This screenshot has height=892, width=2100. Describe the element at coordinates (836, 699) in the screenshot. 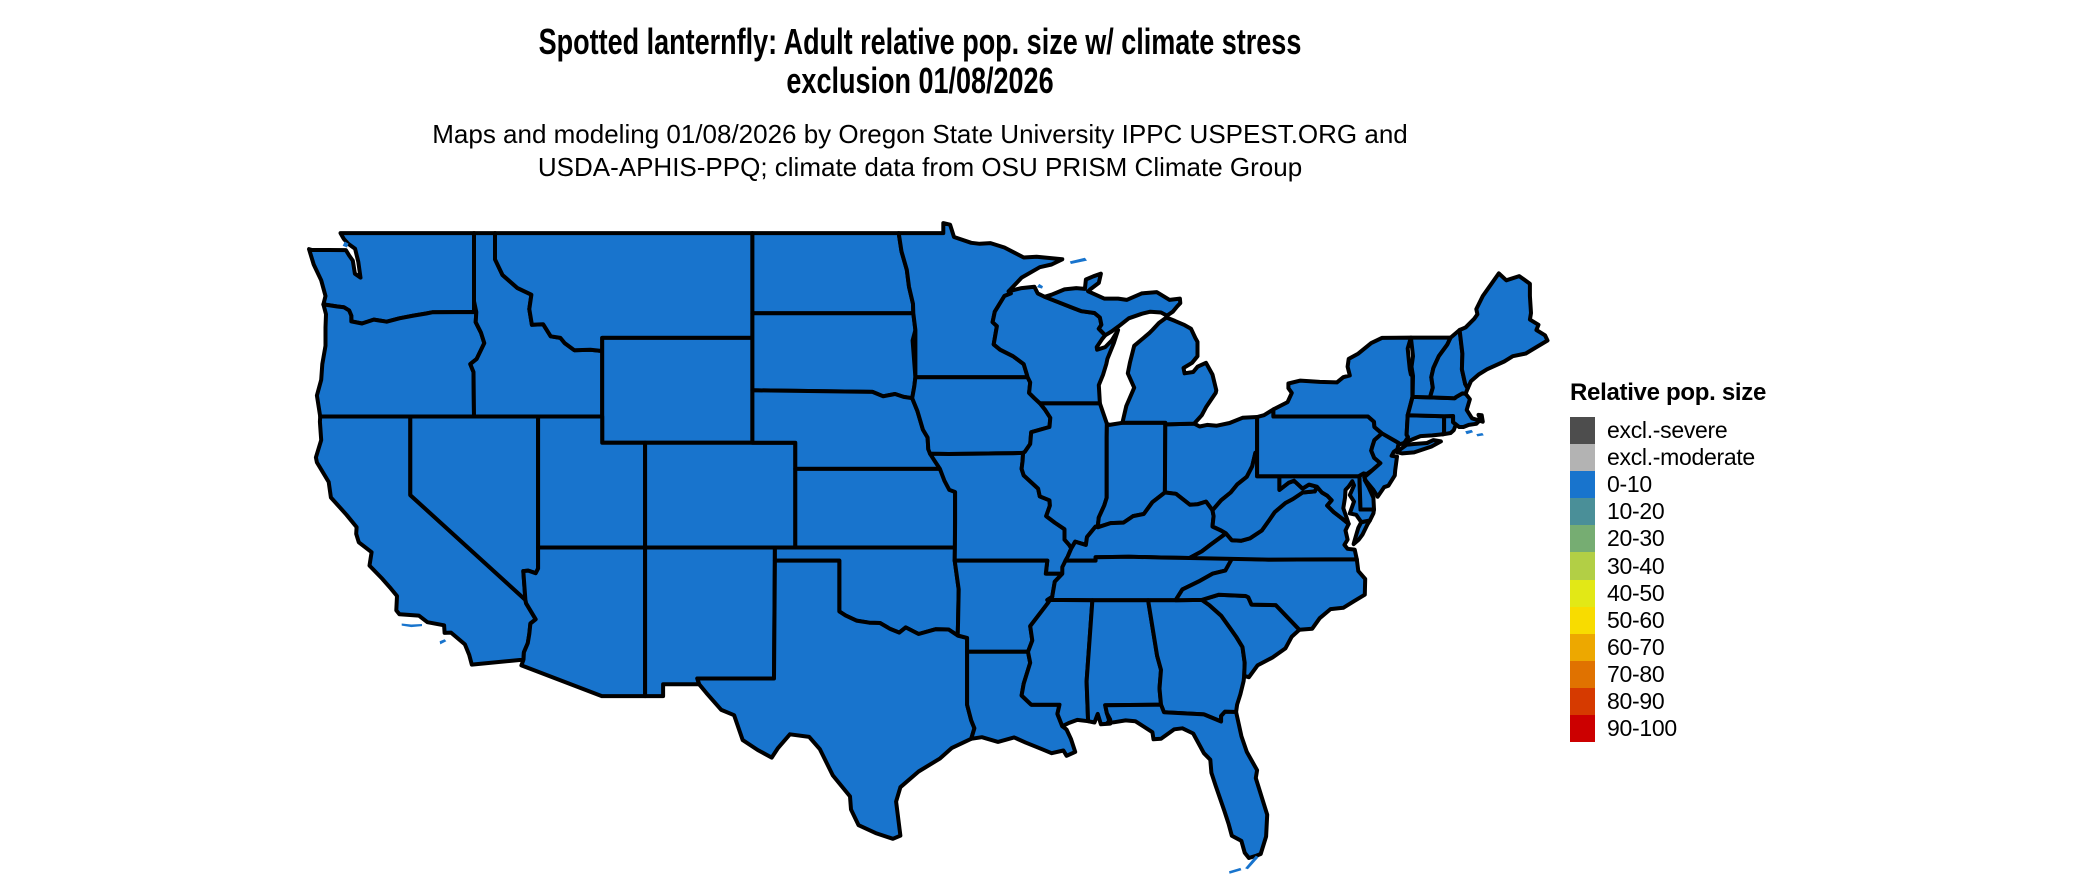

I see `state-texas` at that location.